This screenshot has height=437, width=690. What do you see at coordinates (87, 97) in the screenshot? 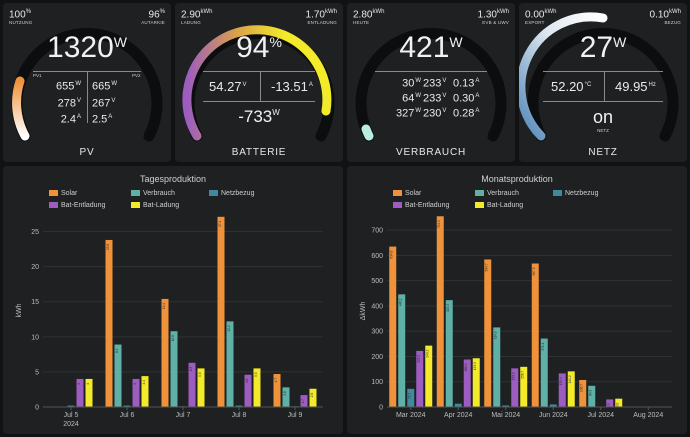
I see `pv-string-divider` at bounding box center [87, 97].